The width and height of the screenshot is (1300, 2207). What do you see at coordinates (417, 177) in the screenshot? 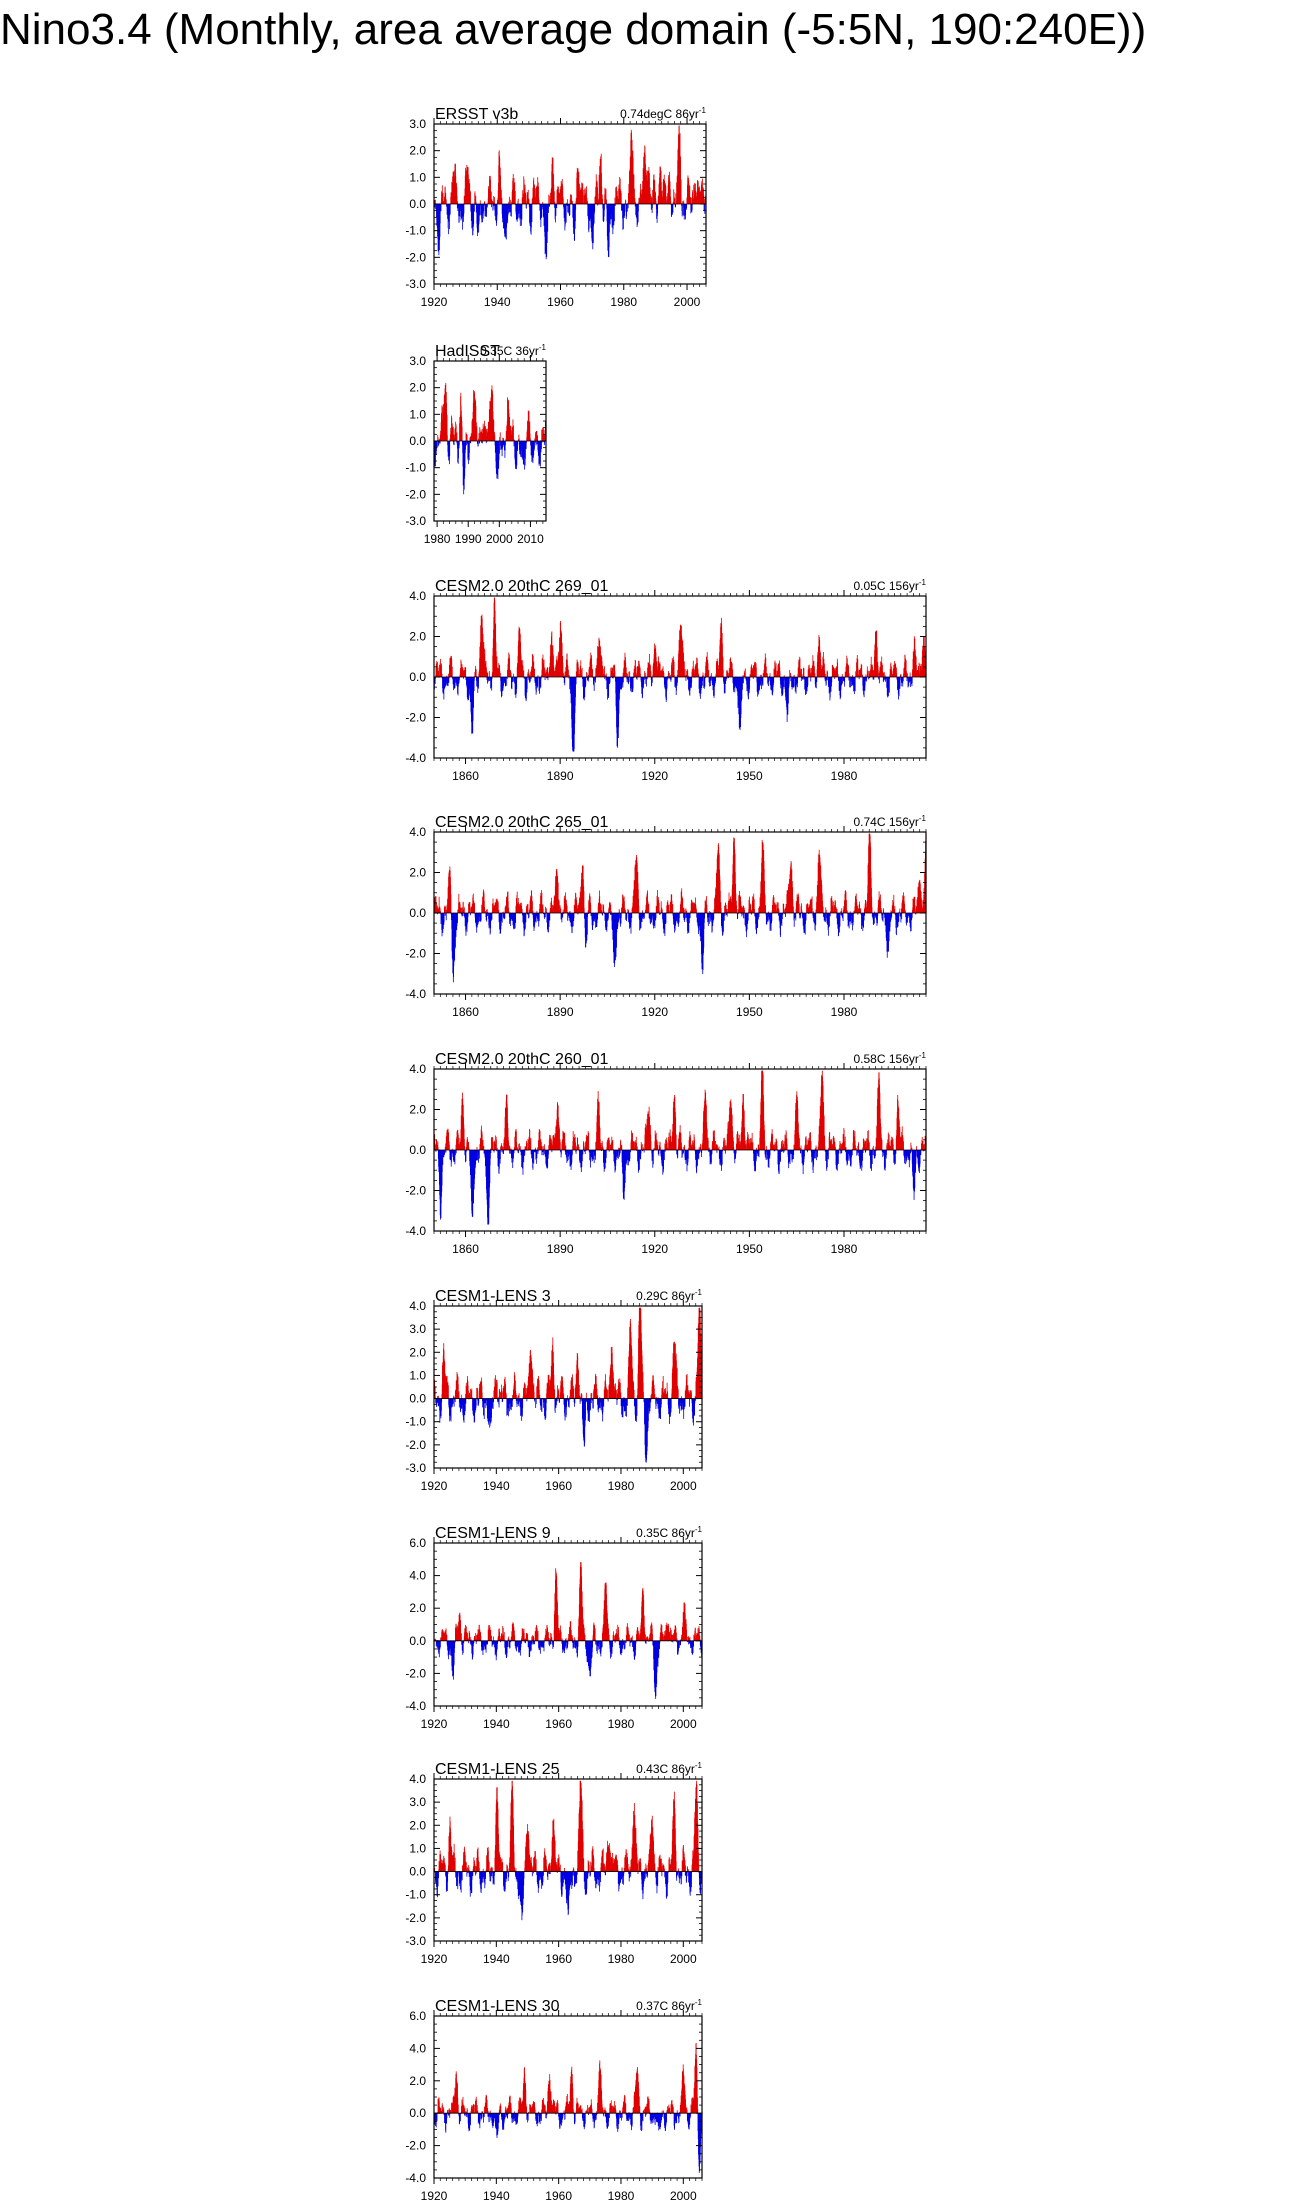
I see `y-tick-label: 1.0` at bounding box center [417, 177].